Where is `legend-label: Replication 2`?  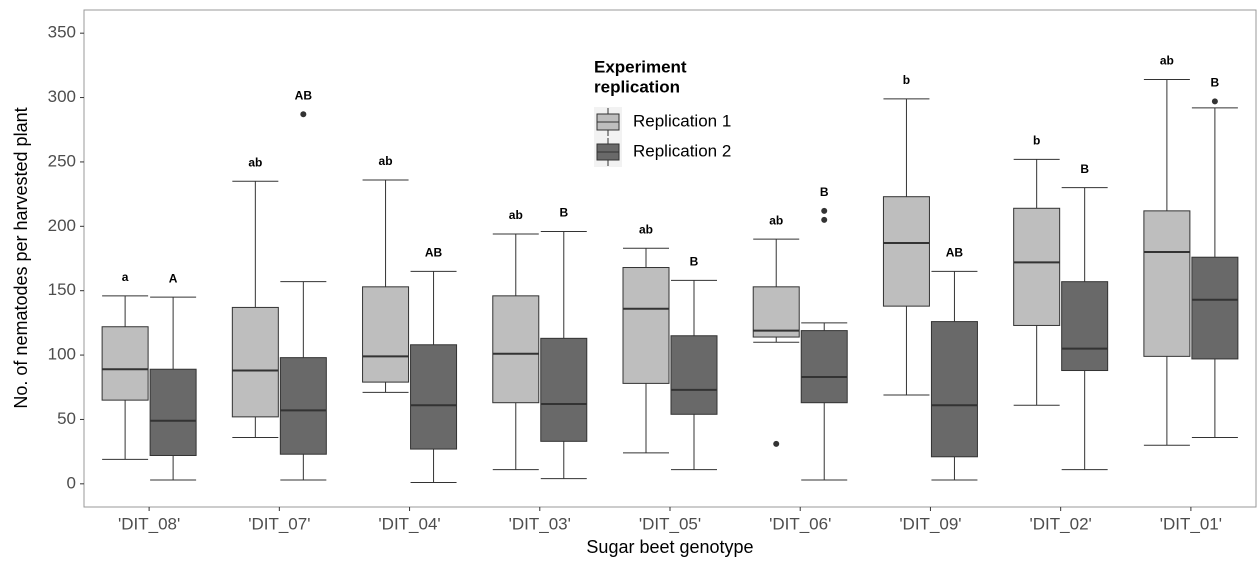 legend-label: Replication 2 is located at coordinates (682, 150).